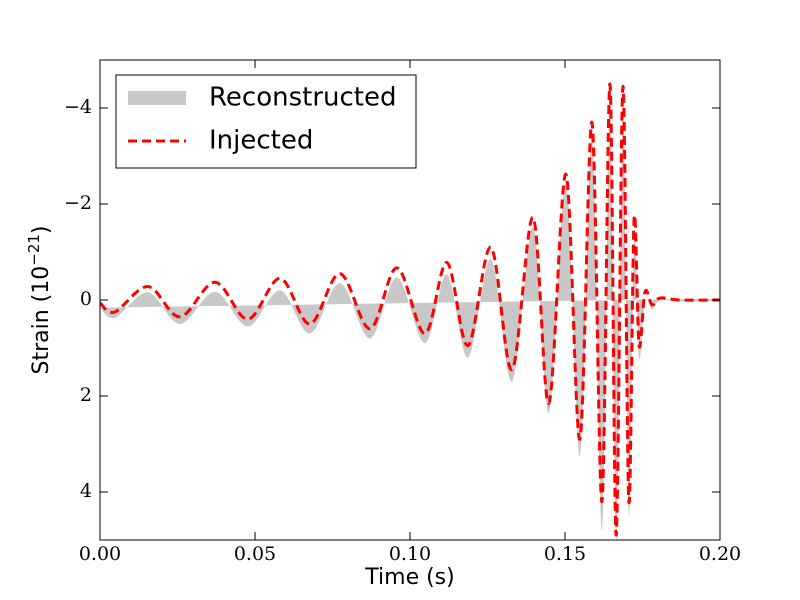 This screenshot has width=800, height=600. I want to click on x-tick-label: 0.05, so click(255, 554).